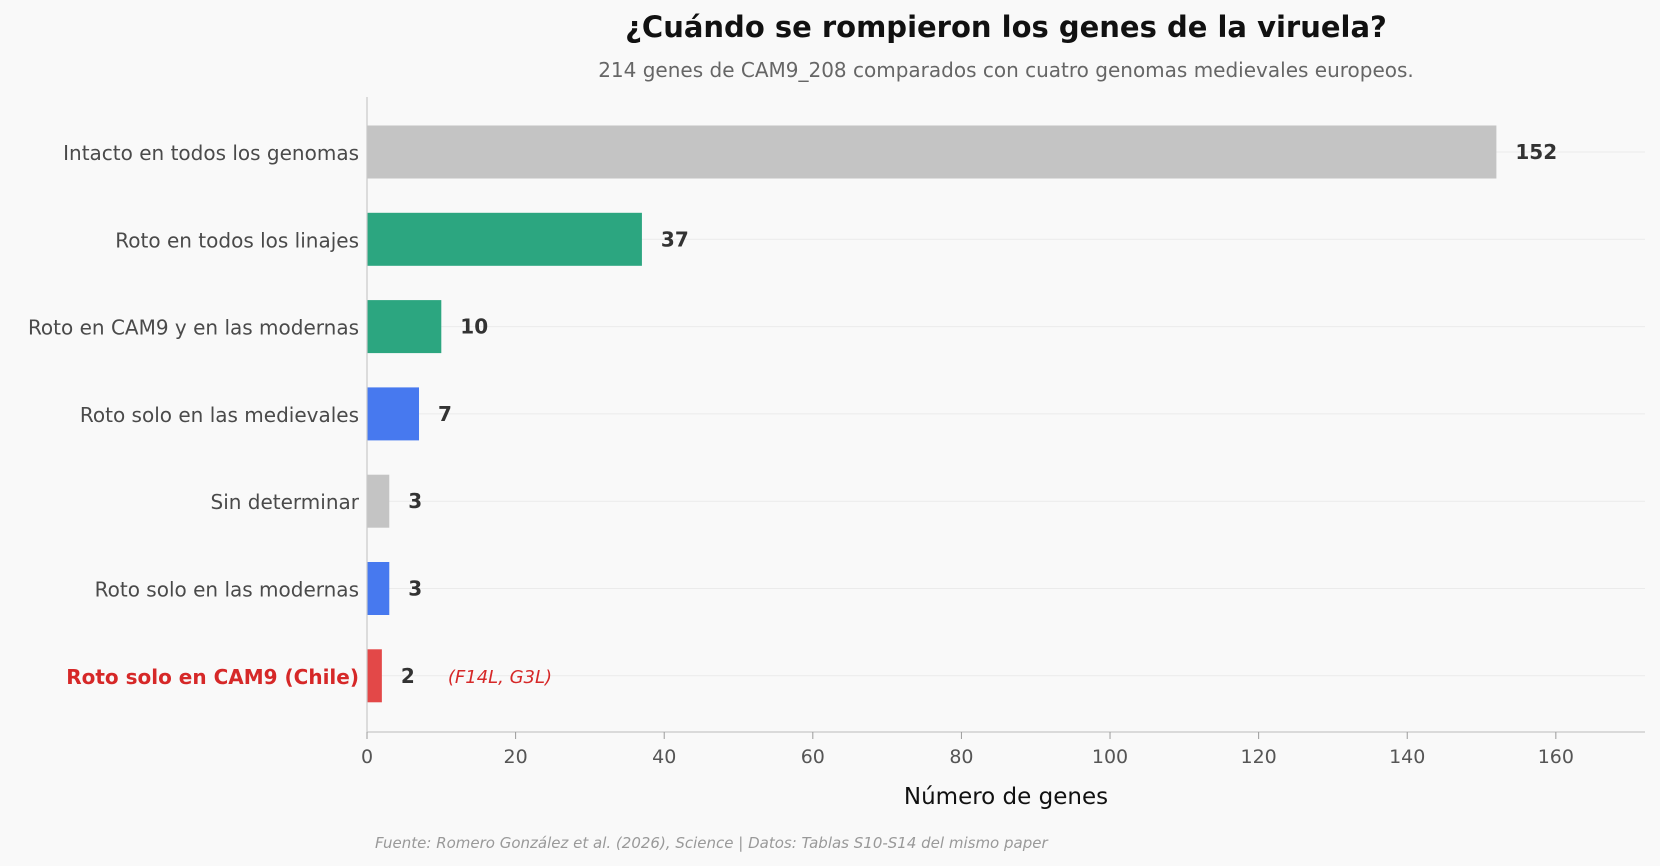 The image size is (1660, 866). I want to click on category-label: Roto solo en las medievales, so click(219, 415).